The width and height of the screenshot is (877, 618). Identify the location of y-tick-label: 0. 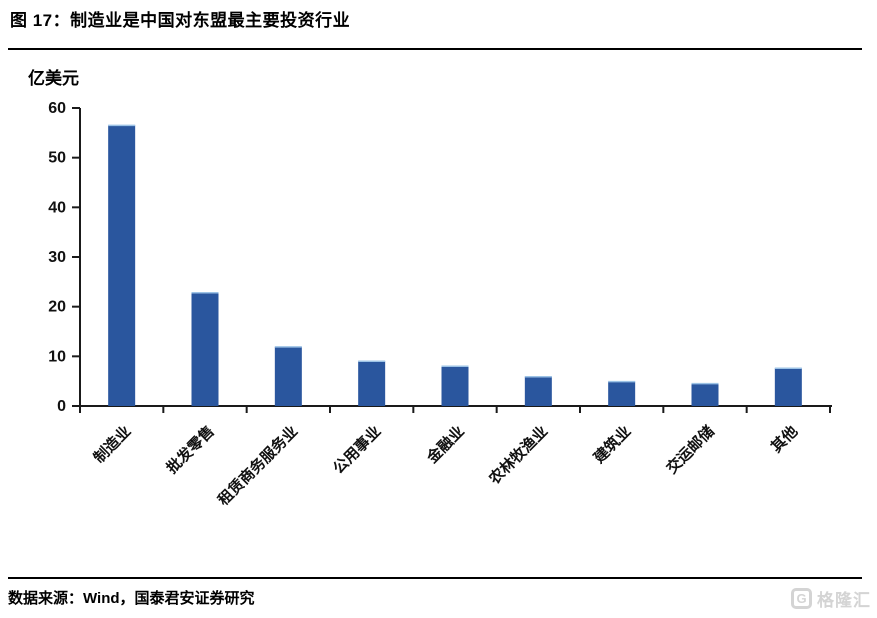
(61, 406).